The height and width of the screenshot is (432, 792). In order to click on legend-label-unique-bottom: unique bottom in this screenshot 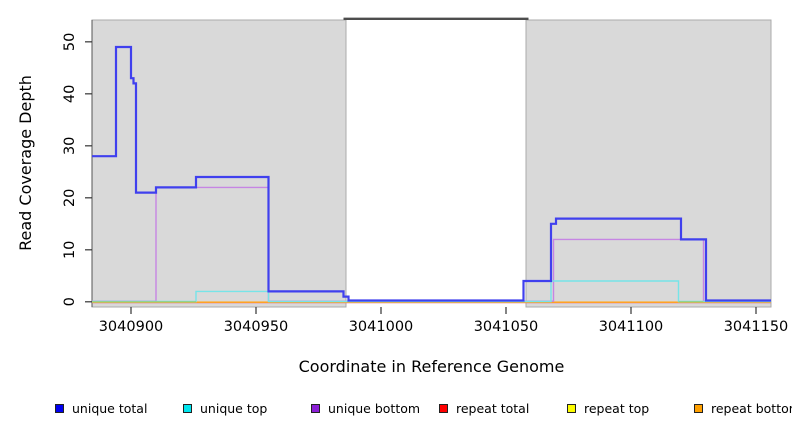, I will do `click(374, 408)`.